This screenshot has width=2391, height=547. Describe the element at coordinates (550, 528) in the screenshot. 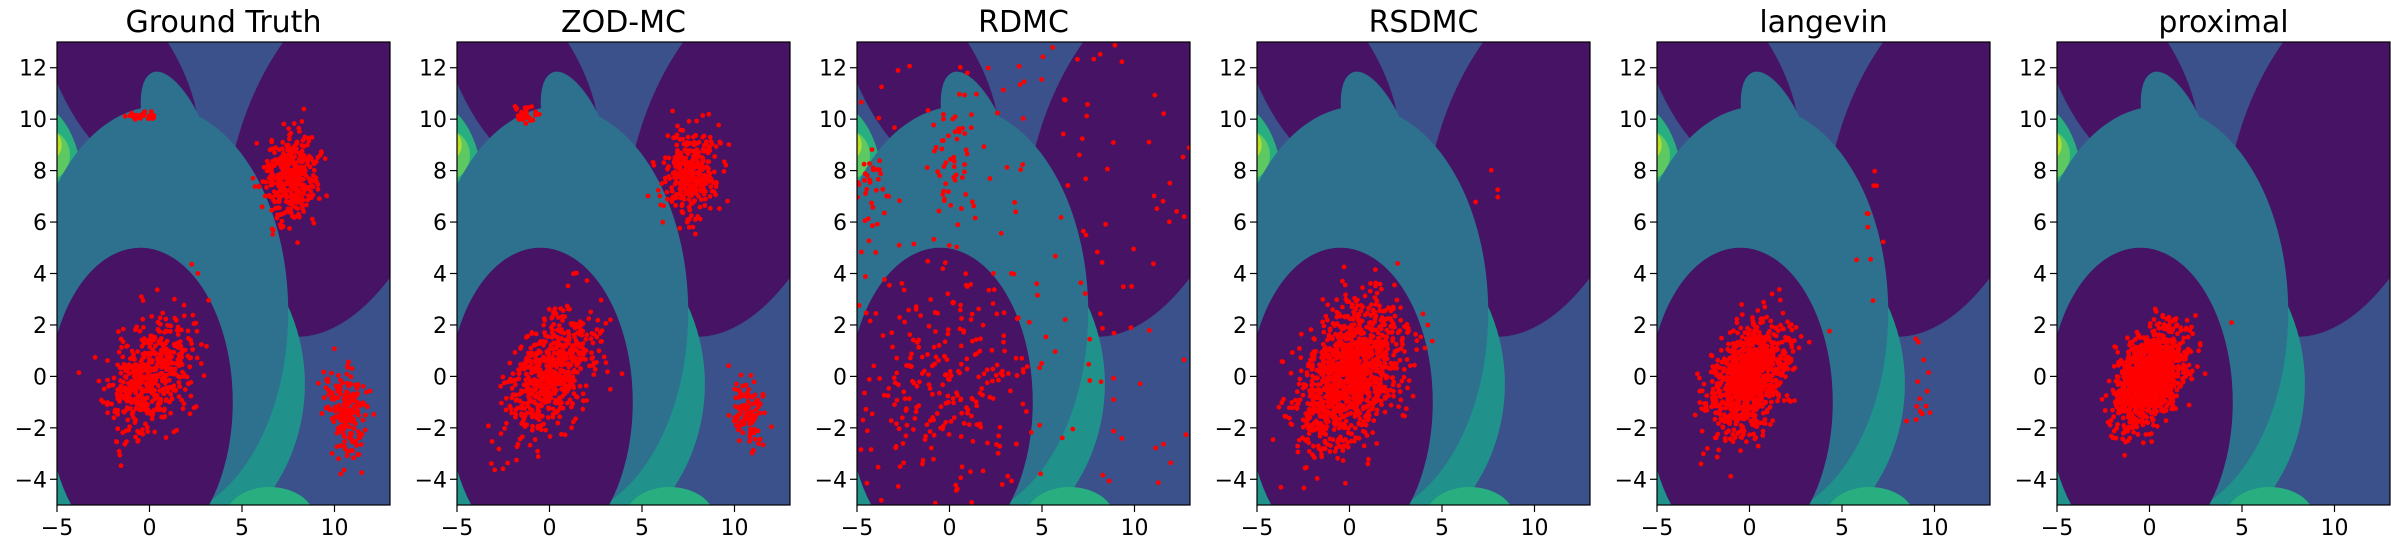

I see `x-tick-label: 0` at that location.